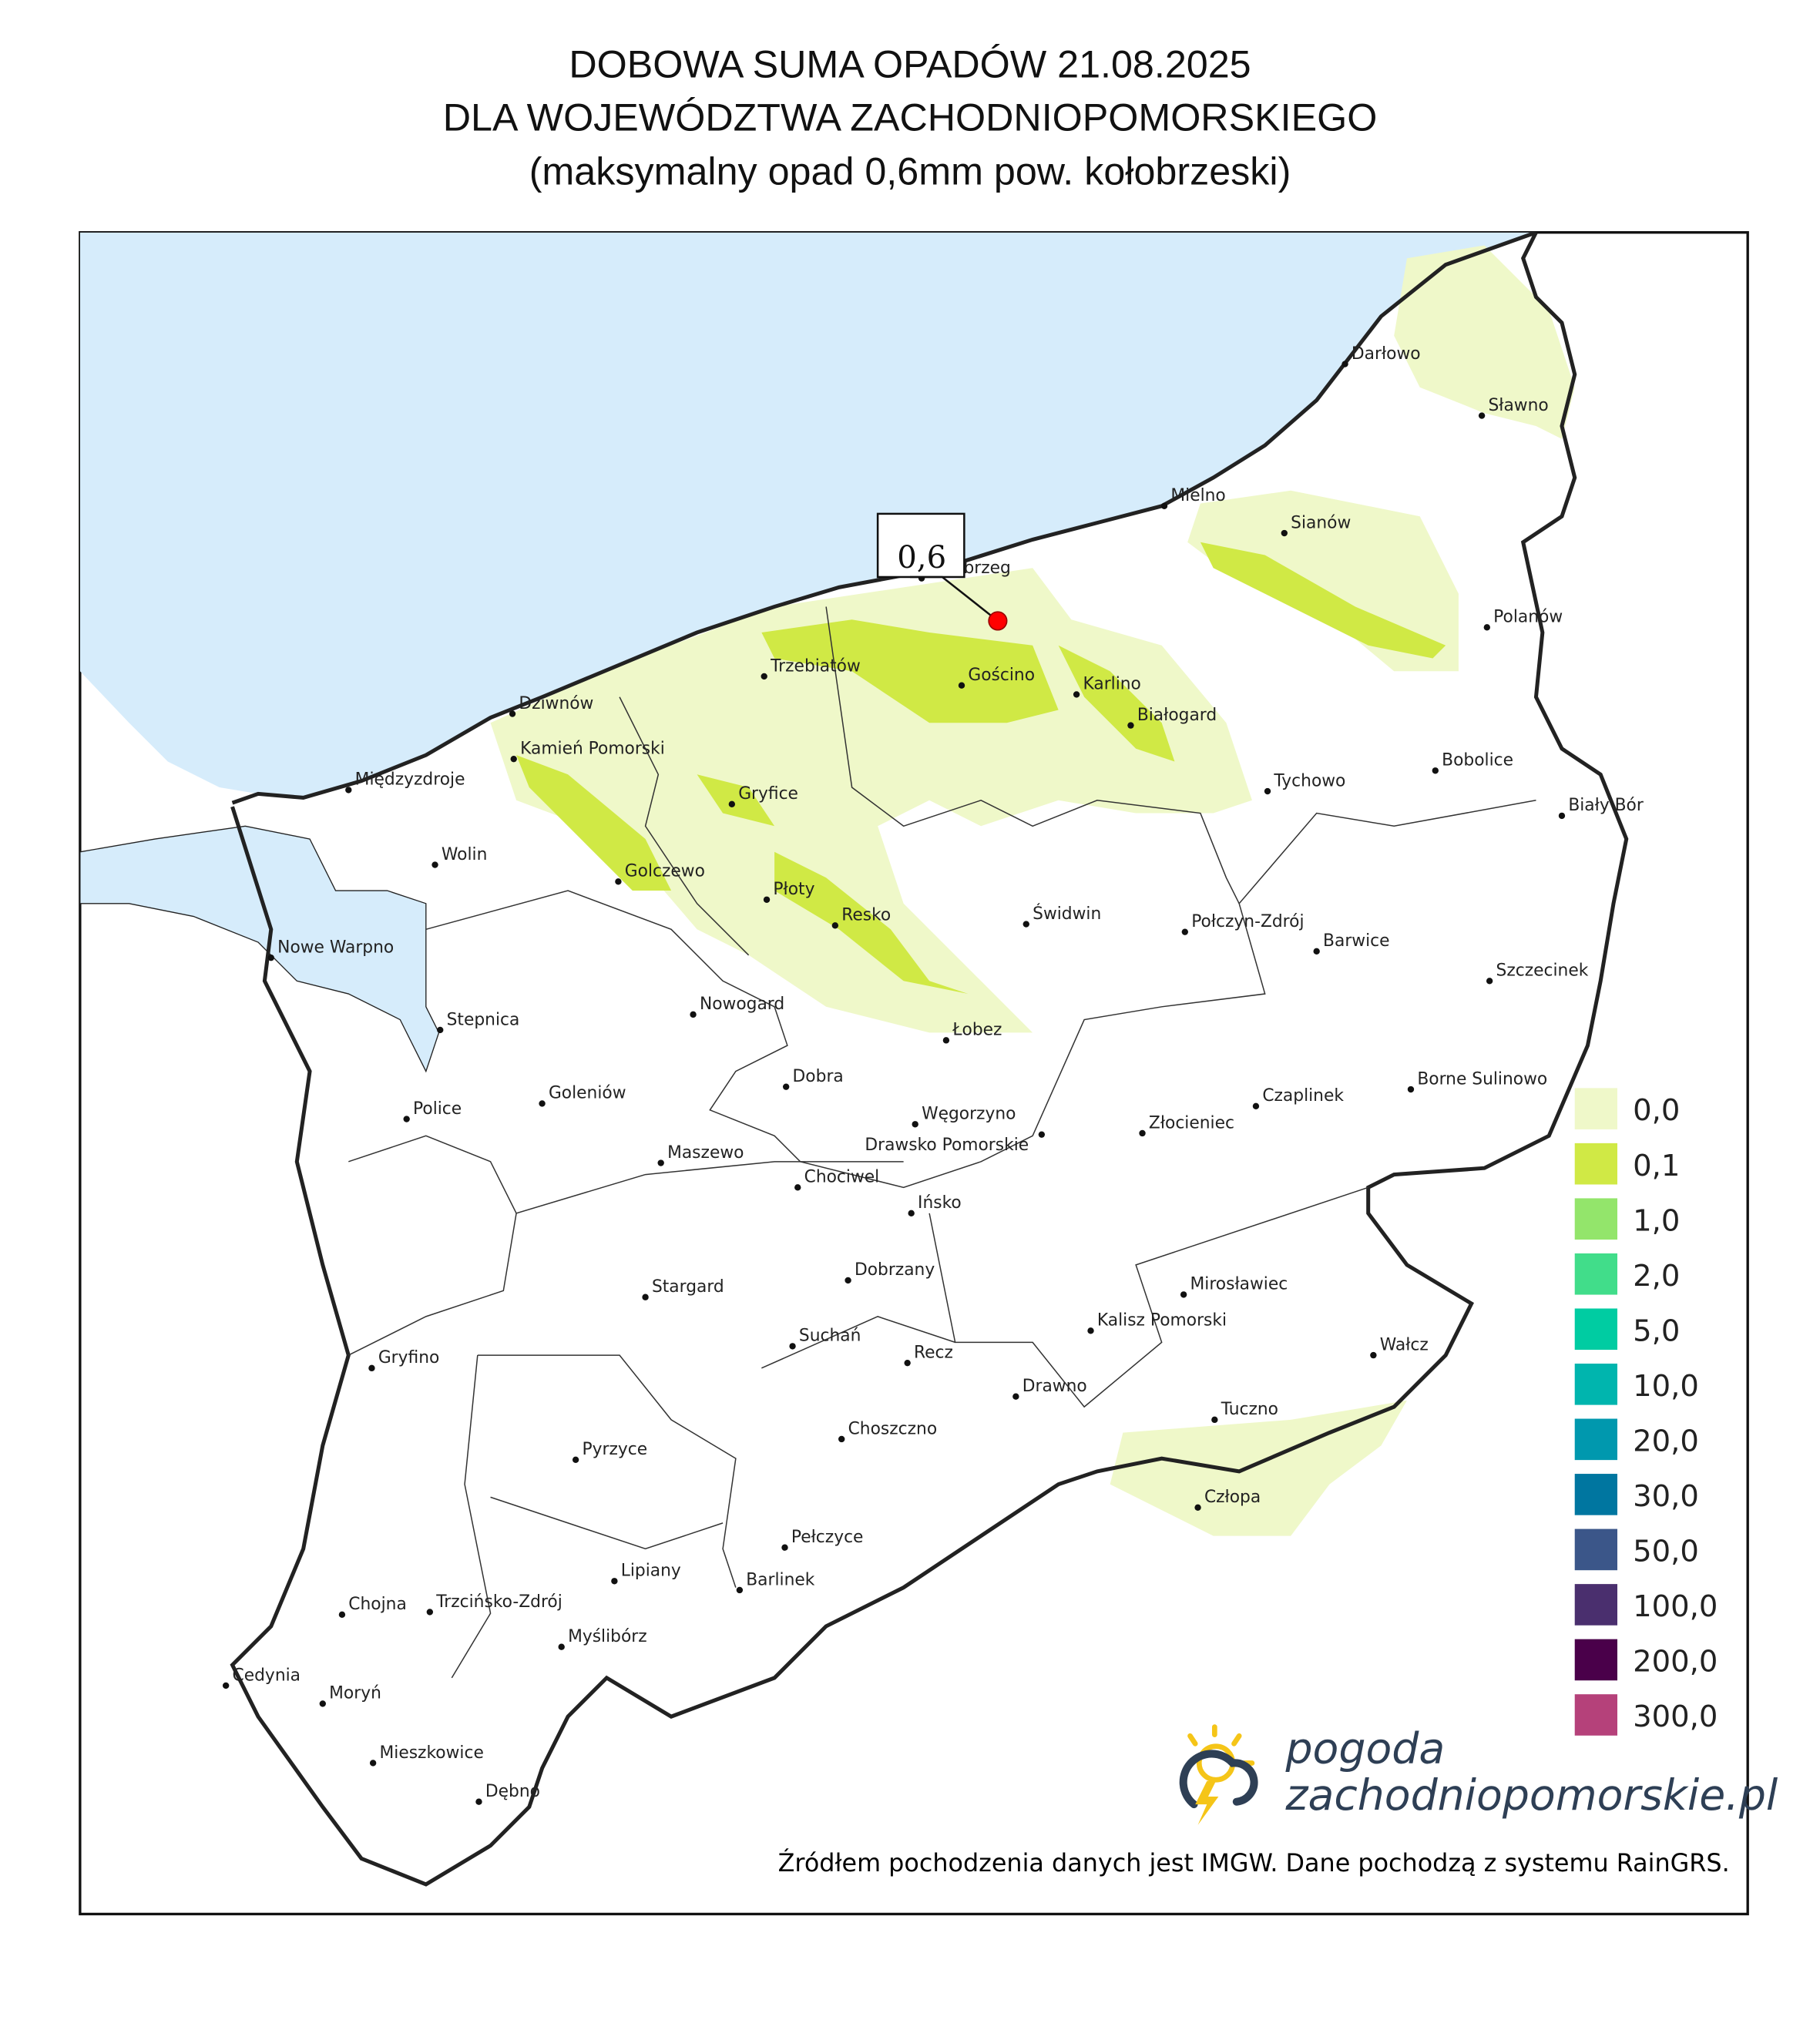 The height and width of the screenshot is (2020, 1820). I want to click on city-39: Ińsko, so click(935, 1205).